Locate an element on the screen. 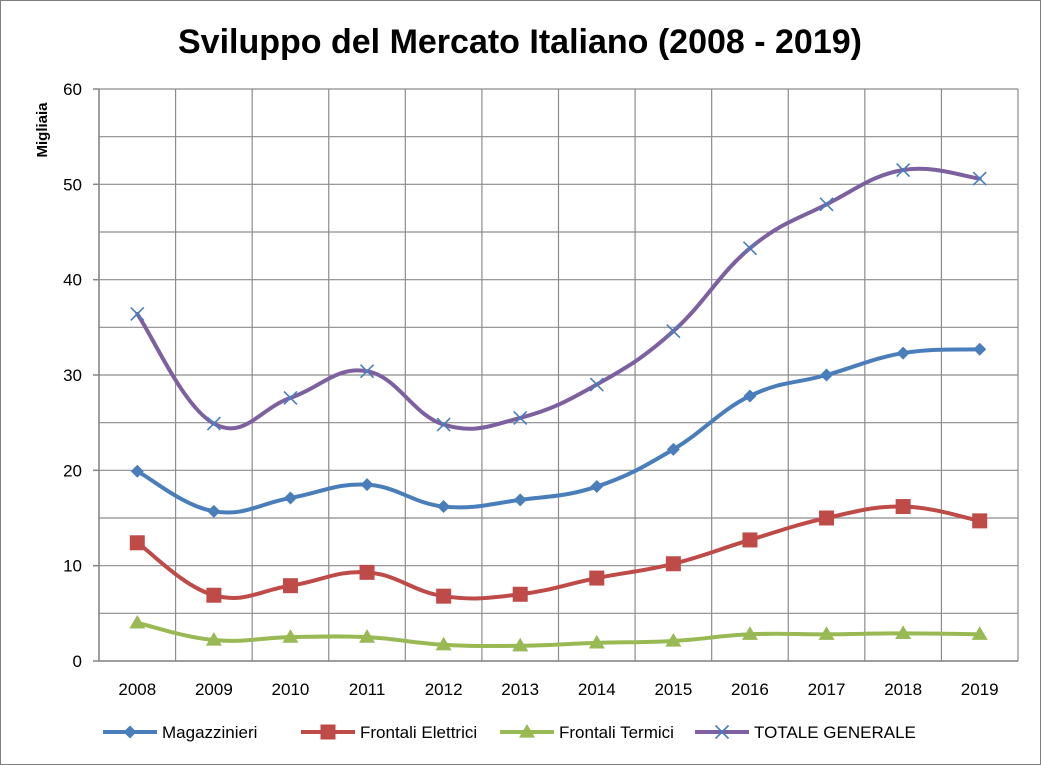  y-tick-label: 60 is located at coordinates (72, 89).